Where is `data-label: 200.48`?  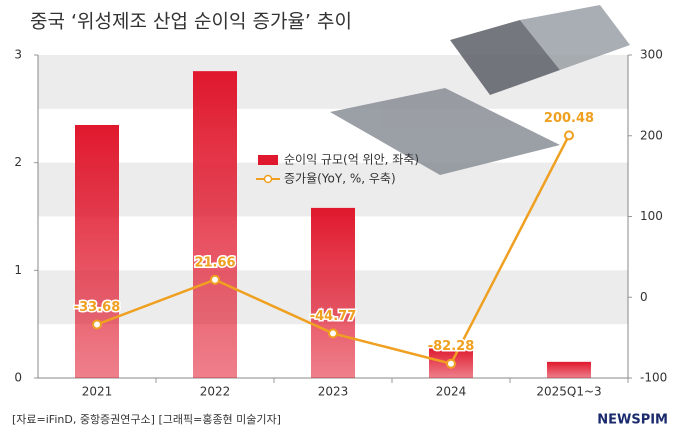
data-label: 200.48 is located at coordinates (569, 118).